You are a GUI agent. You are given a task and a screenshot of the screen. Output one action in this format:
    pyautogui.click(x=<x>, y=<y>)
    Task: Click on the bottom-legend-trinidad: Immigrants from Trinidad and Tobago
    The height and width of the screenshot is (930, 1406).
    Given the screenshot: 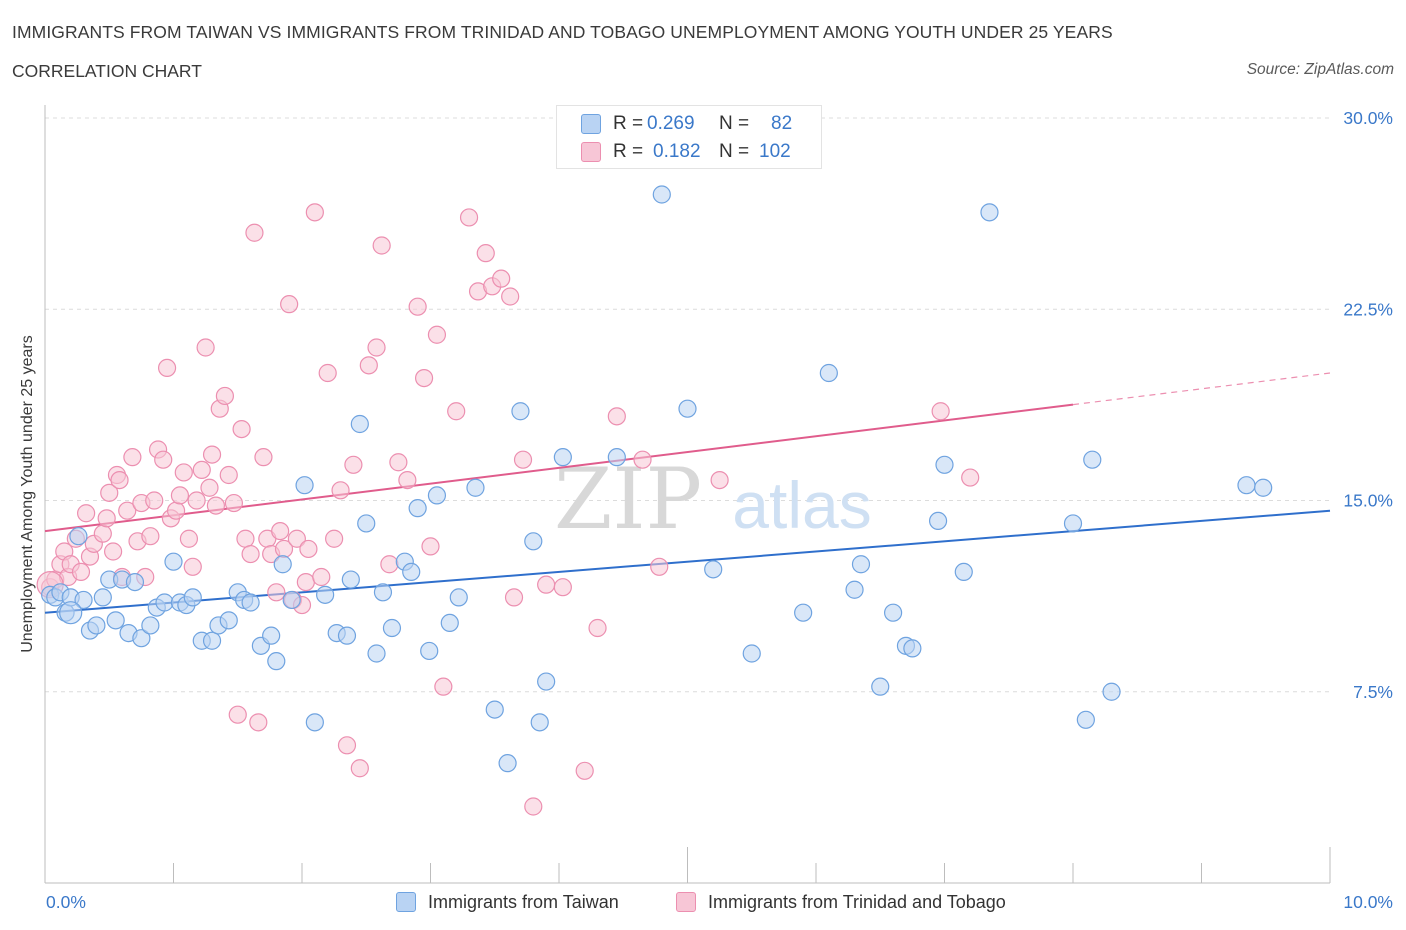 What is the action you would take?
    pyautogui.click(x=841, y=902)
    